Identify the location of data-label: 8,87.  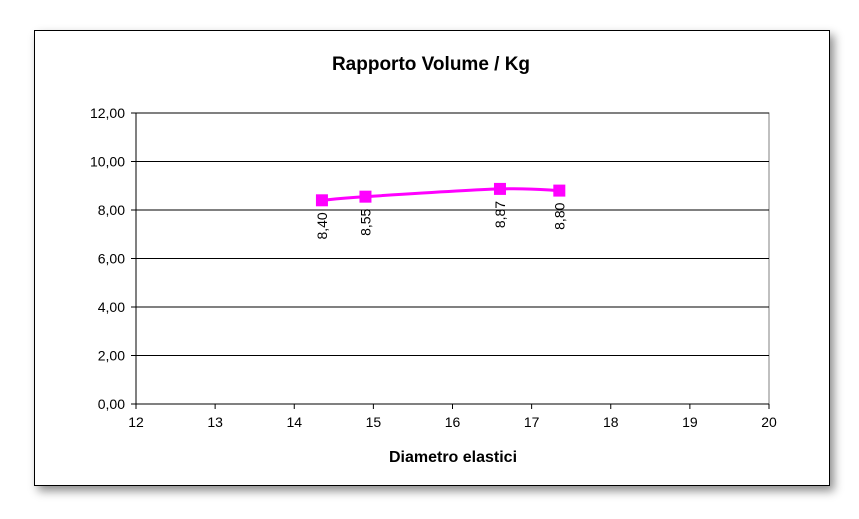
(500, 214).